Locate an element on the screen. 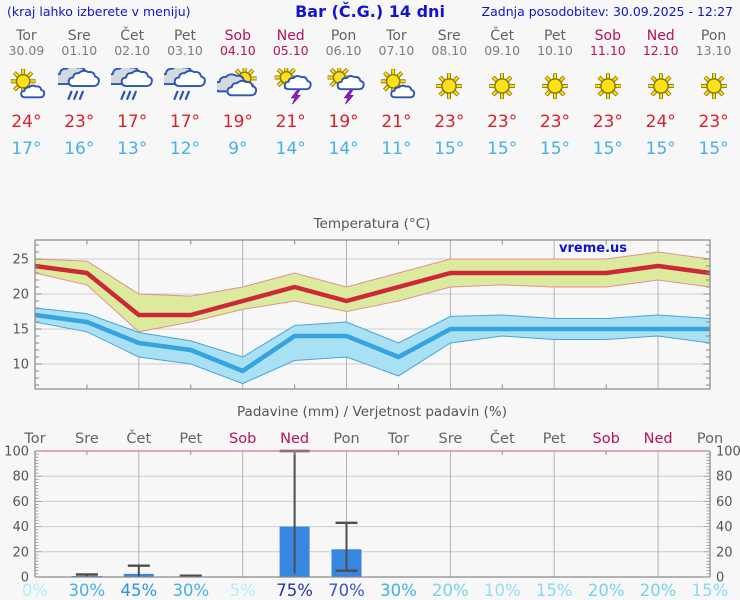  forecast-day: Tor 07.10 21° 11° is located at coordinates (396, 93).